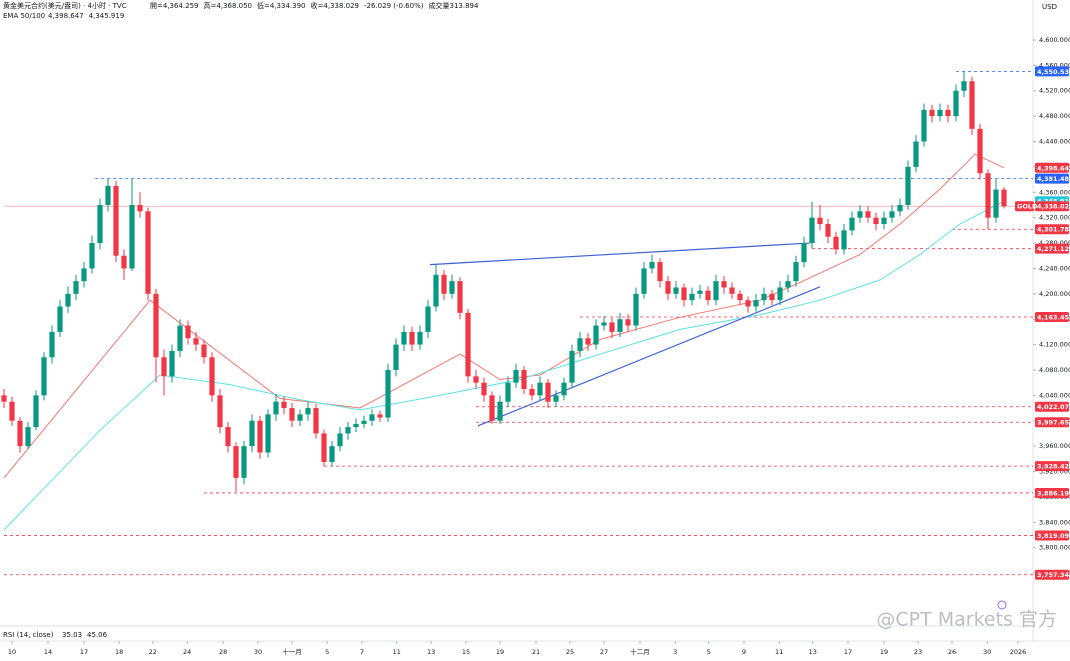  I want to click on y-tick-label: 3,800.000, so click(1054, 548).